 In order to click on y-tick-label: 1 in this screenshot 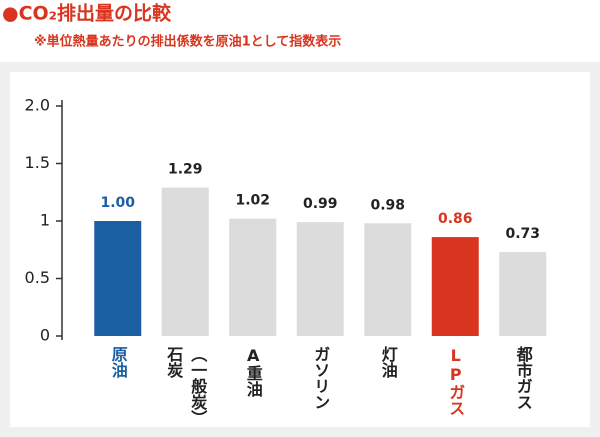, I will do `click(45, 220)`.